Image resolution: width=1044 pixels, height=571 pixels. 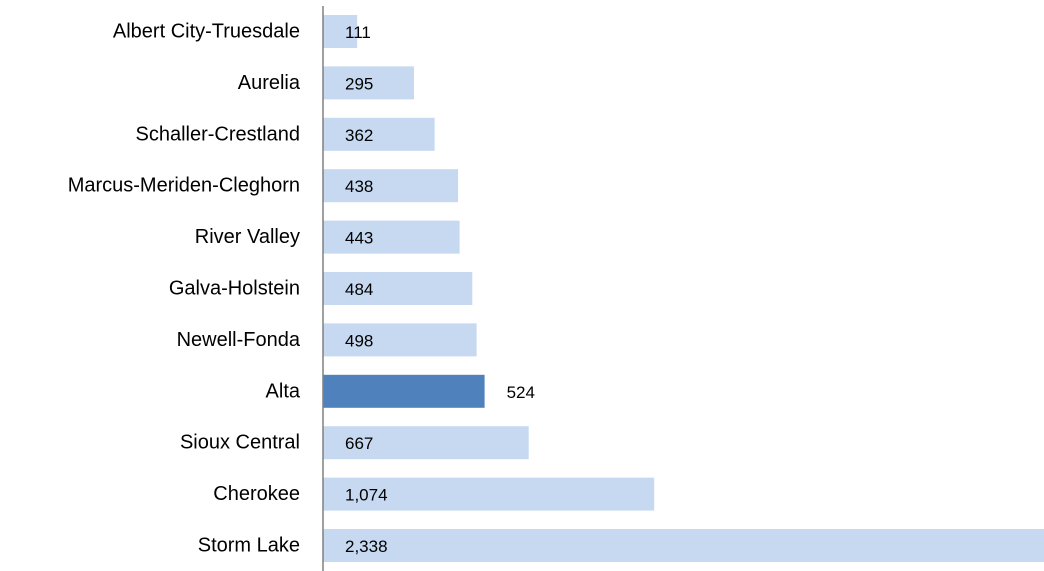 What do you see at coordinates (359, 289) in the screenshot?
I see `value-label-galva-holstein: 484` at bounding box center [359, 289].